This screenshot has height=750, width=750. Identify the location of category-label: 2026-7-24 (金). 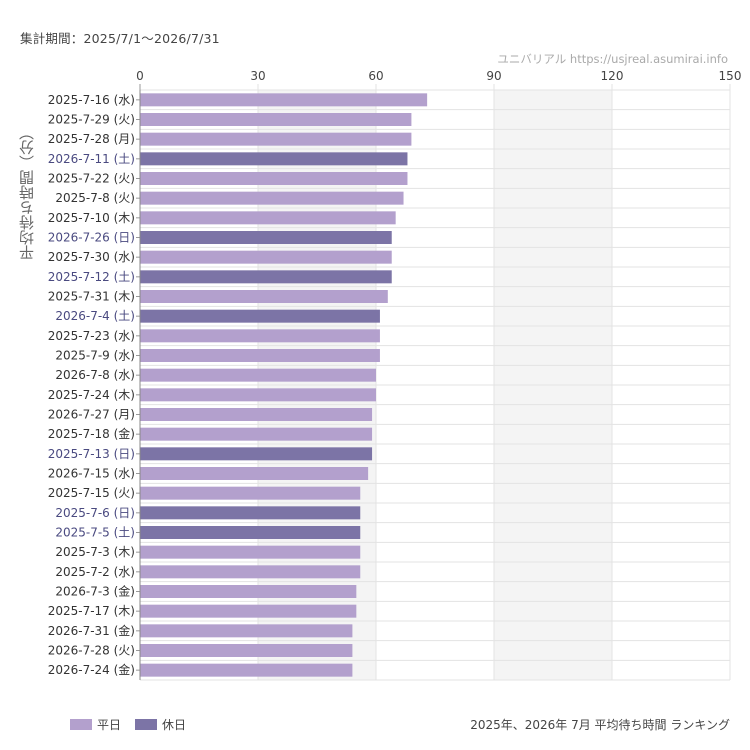
(91, 669).